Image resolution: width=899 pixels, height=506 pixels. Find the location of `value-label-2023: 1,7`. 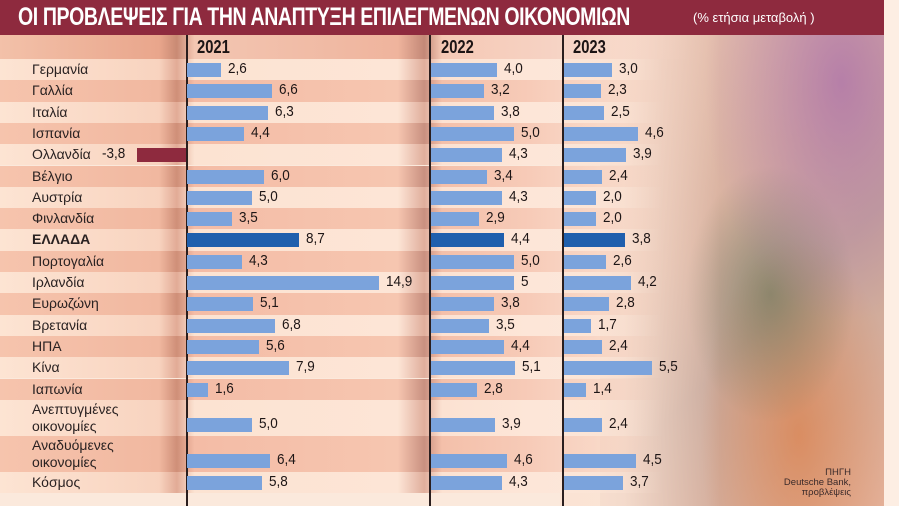

value-label-2023: 1,7 is located at coordinates (607, 324).